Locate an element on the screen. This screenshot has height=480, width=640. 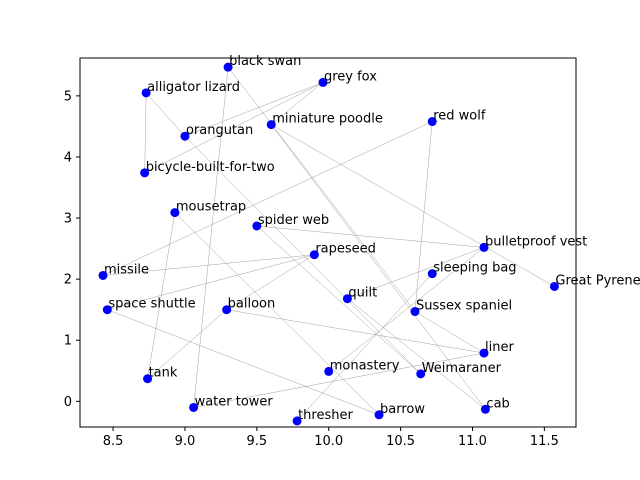
point-label-water-tower: water tower is located at coordinates (234, 401).